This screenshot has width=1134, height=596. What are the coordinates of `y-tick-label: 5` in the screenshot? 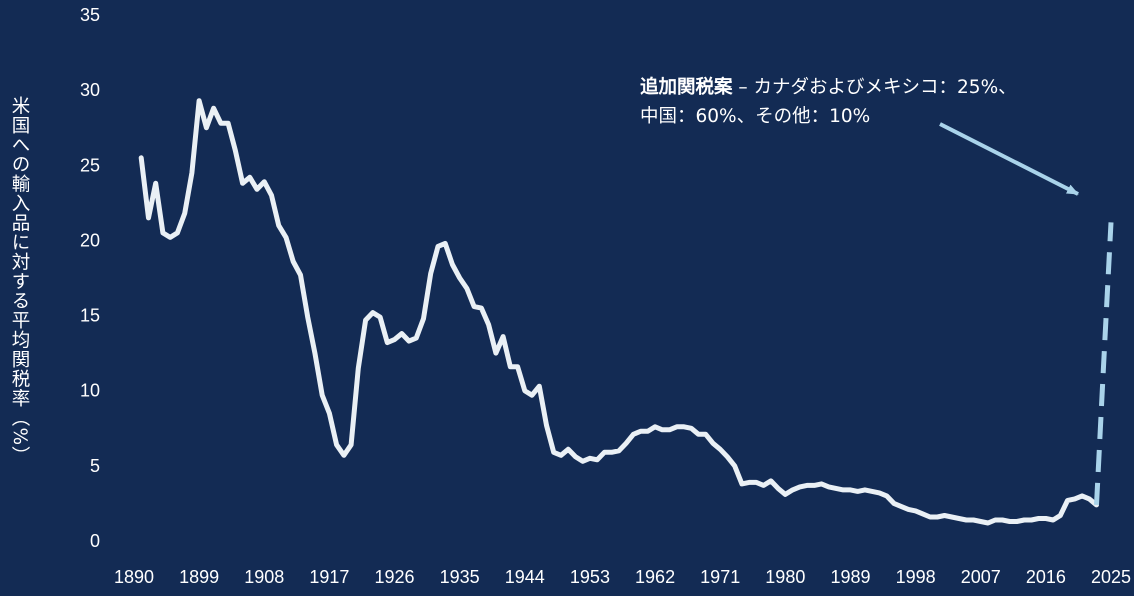 It's located at (95, 466).